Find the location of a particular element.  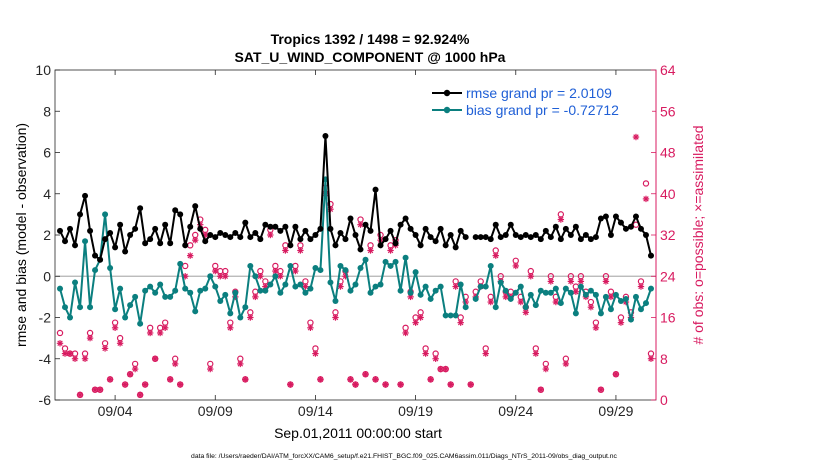

y-left-tick-label: 8 is located at coordinates (47, 111).